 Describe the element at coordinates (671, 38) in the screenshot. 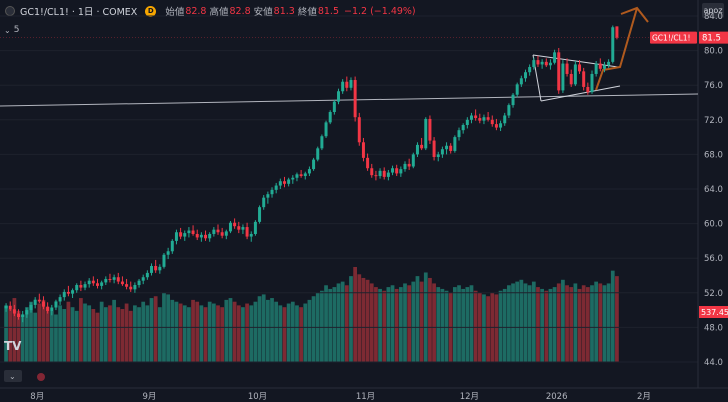

I see `series-name-label: GC1!/CL1!` at that location.